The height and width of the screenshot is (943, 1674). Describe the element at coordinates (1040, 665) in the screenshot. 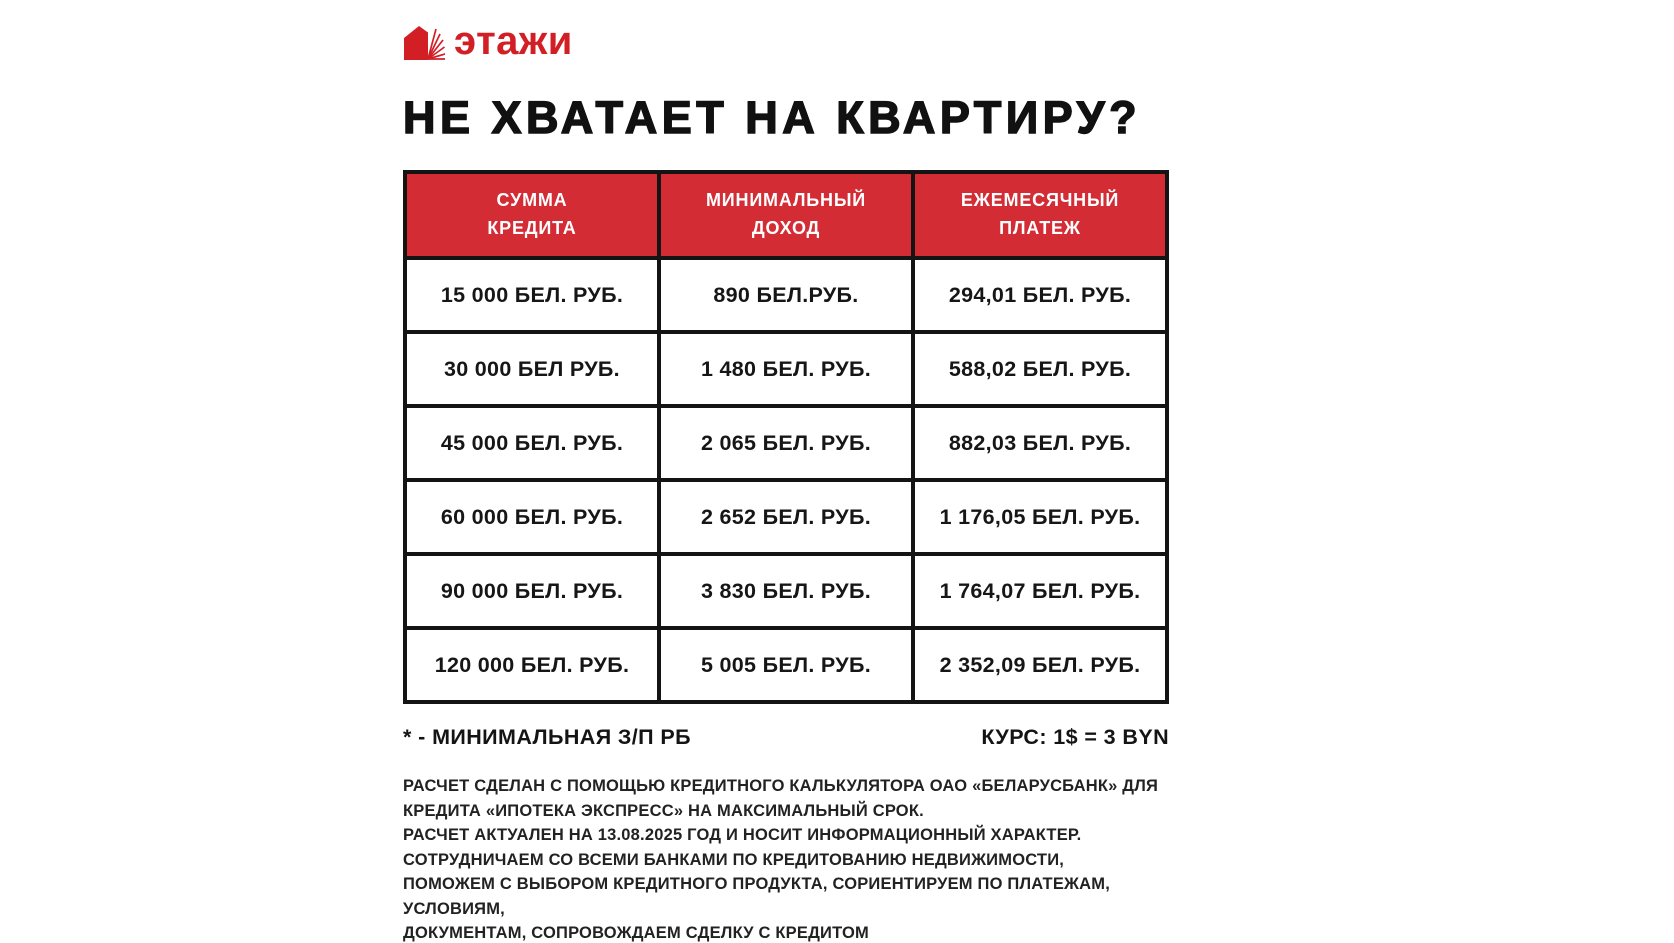

I see `table-cell: 2 352,09 БЕЛ. РУБ.` at that location.